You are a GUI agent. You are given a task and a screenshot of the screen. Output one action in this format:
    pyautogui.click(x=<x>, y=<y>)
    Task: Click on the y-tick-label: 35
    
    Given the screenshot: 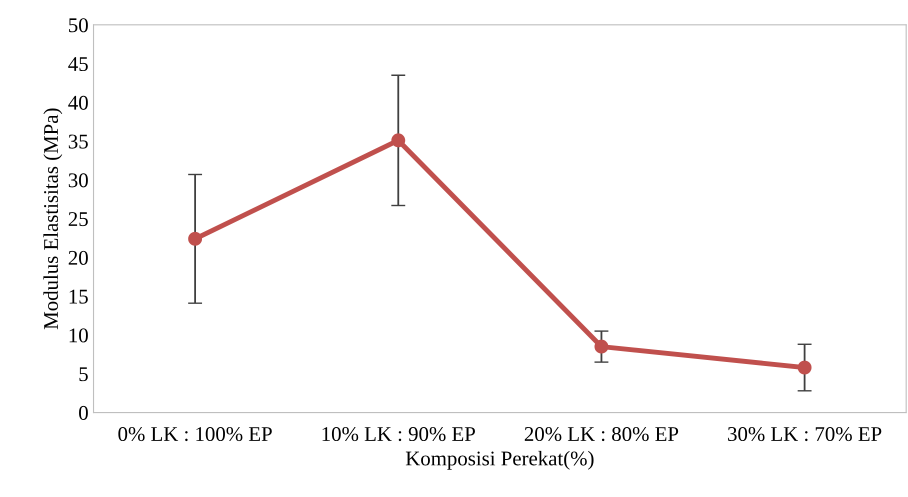 What is the action you would take?
    pyautogui.click(x=78, y=141)
    